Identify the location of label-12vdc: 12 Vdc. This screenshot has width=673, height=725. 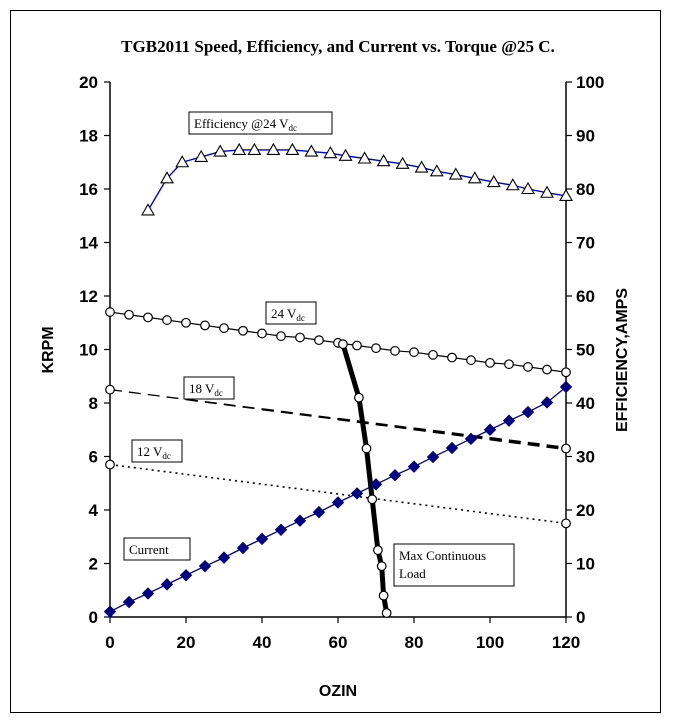
(157, 451).